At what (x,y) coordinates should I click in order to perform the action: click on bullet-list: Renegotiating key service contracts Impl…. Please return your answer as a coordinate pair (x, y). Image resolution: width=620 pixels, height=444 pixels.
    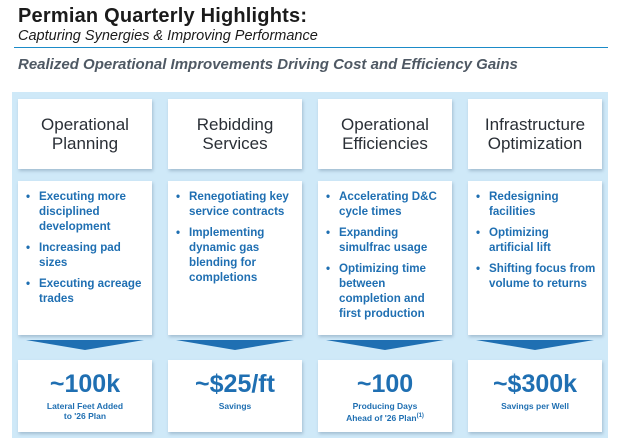
    Looking at the image, I should click on (236, 237).